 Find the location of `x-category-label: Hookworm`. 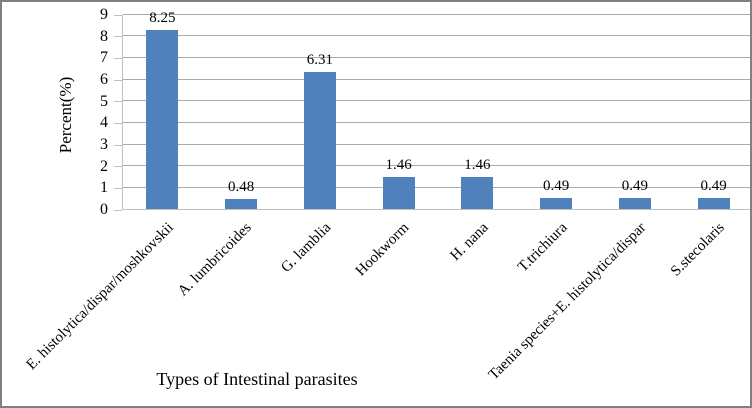

x-category-label: Hookworm is located at coordinates (383, 249).